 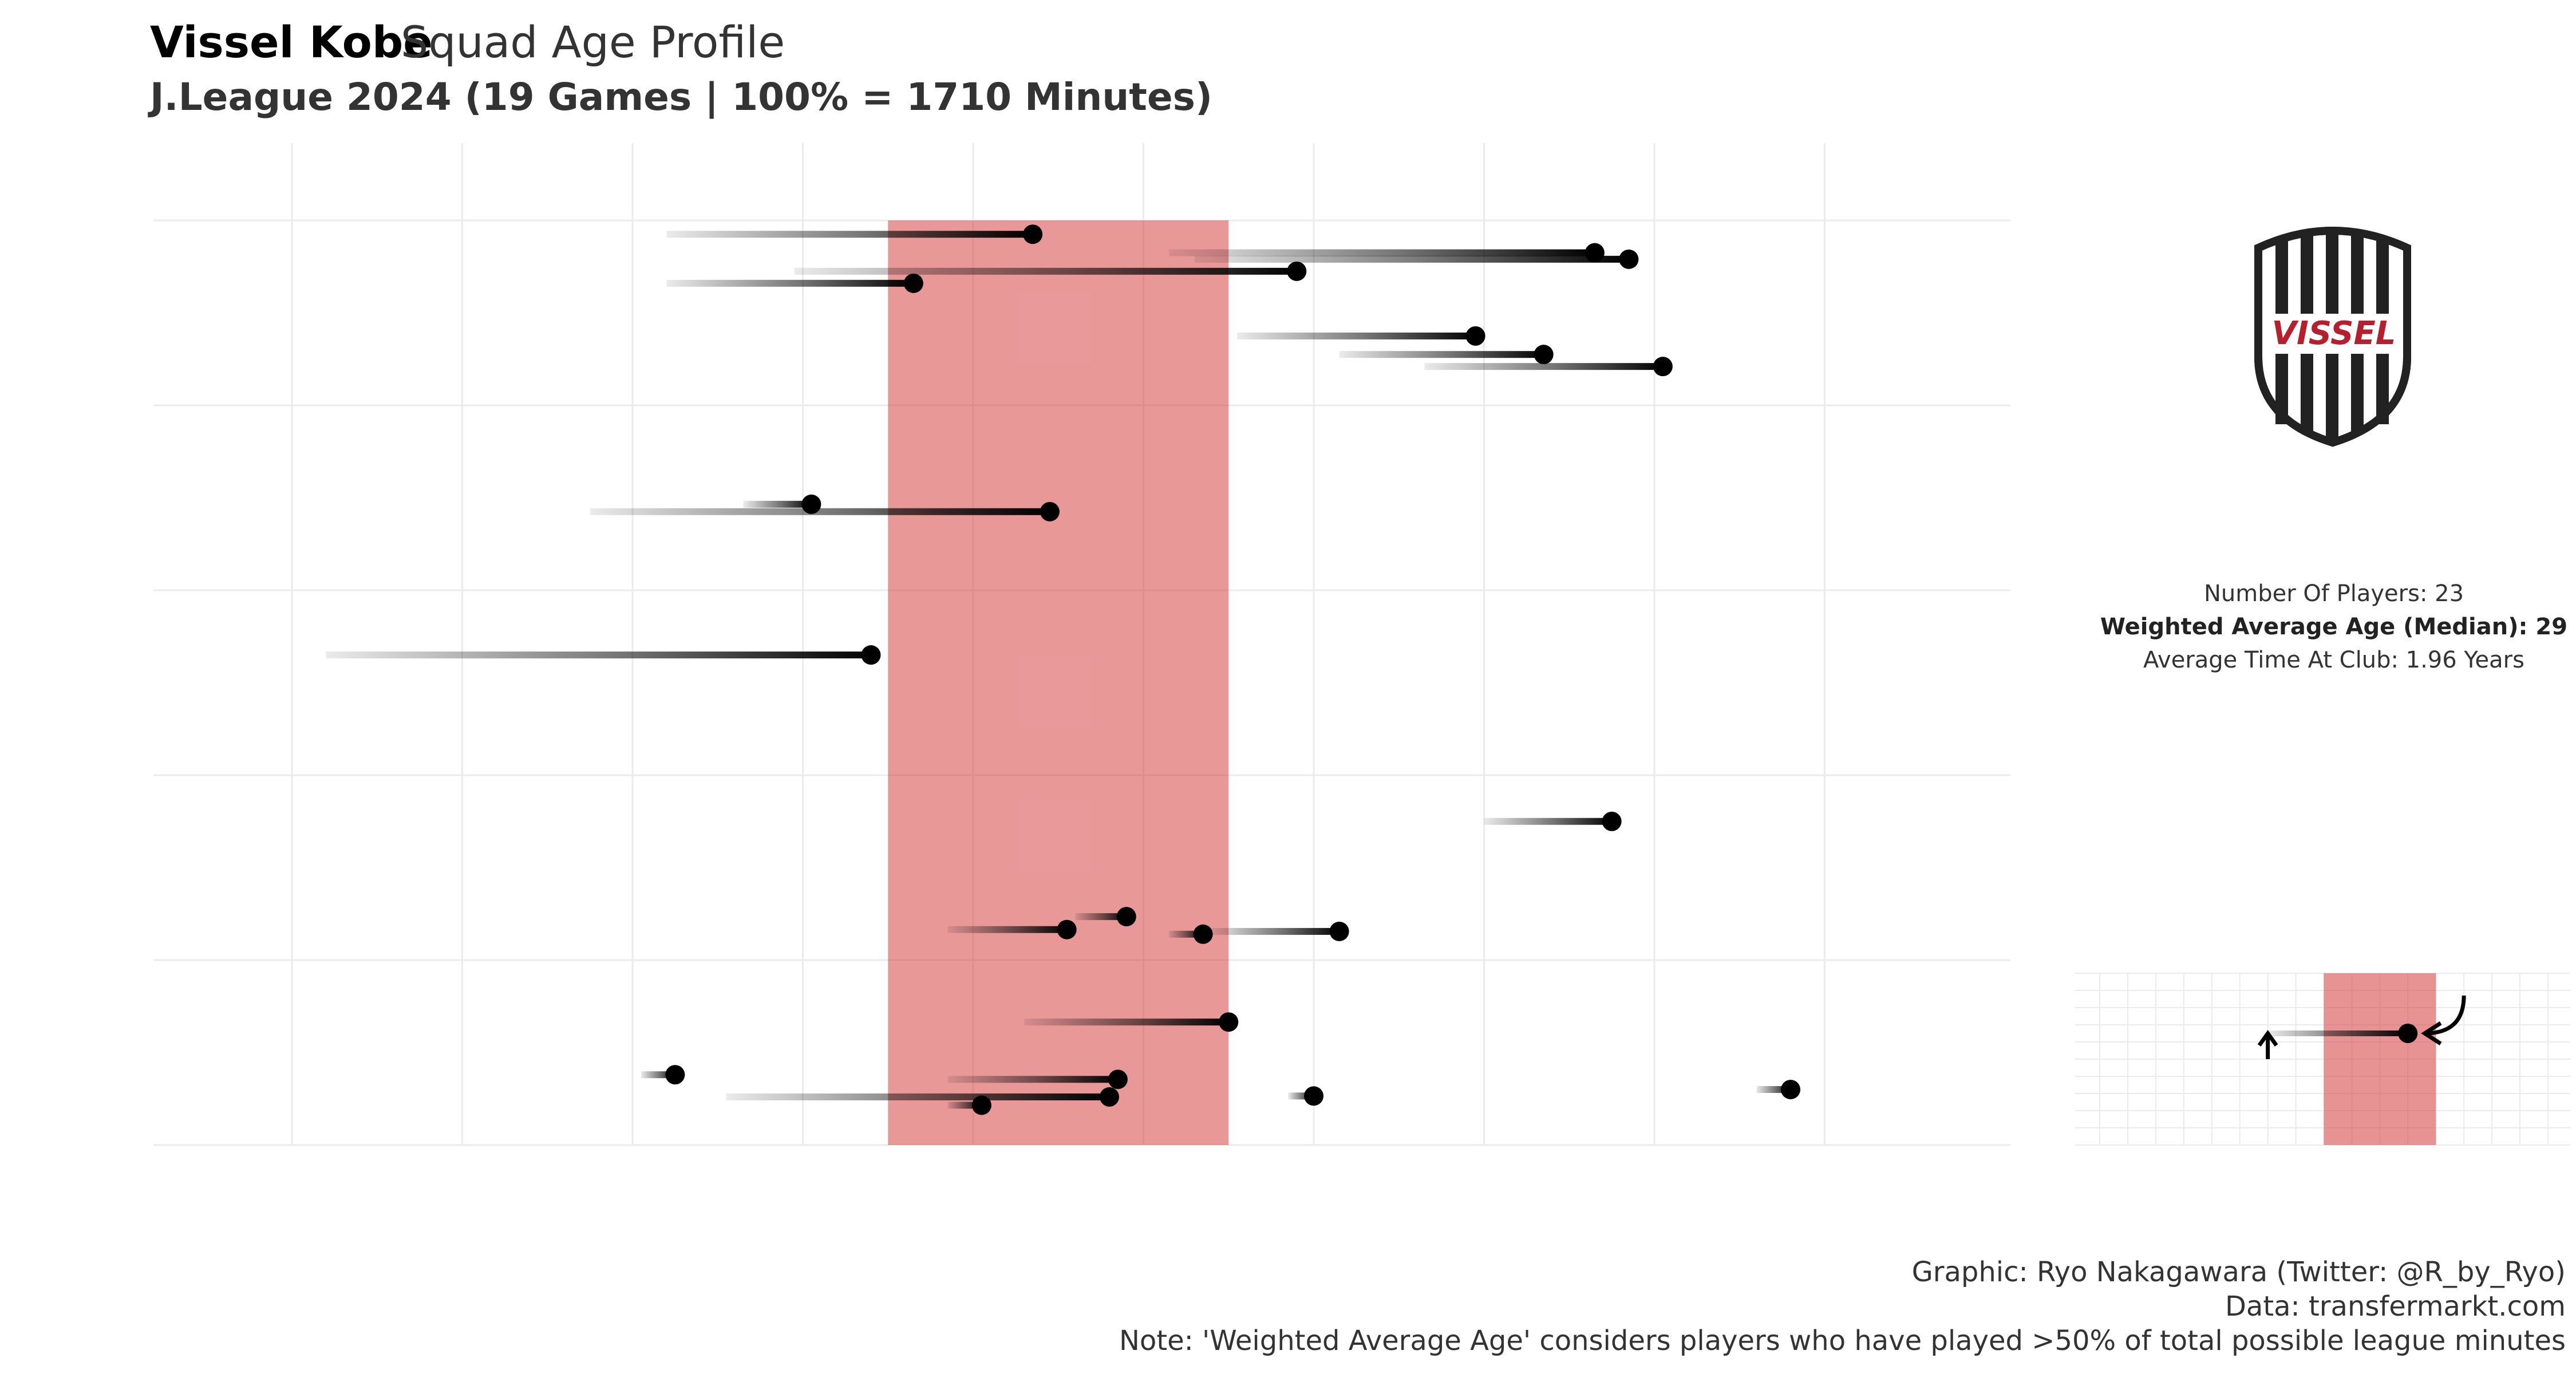 I want to click on chart-title: Squad Age Profile, so click(x=593, y=43).